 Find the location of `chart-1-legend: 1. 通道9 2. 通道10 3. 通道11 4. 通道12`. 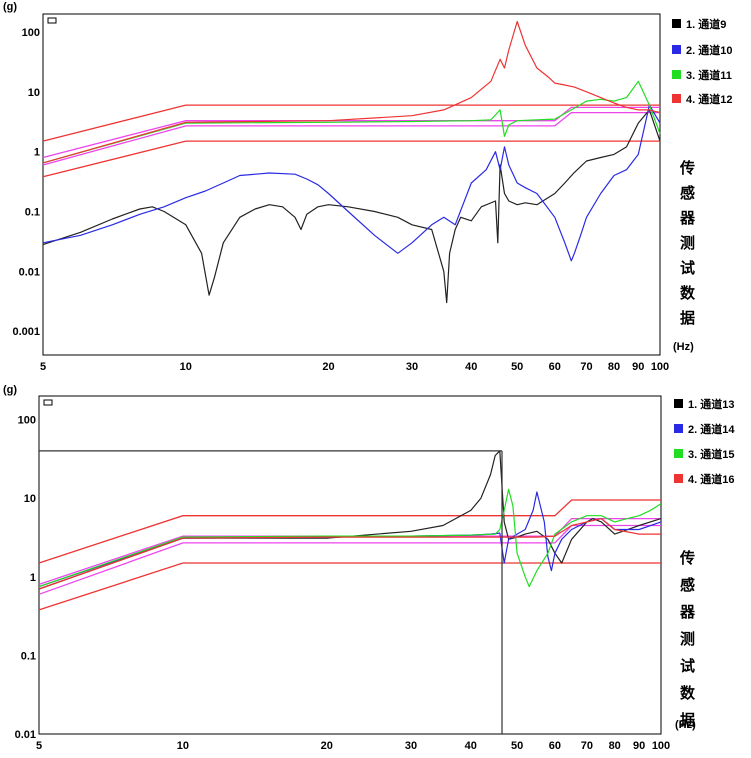

chart-1-legend: 1. 通道9 2. 通道10 3. 通道11 4. 通道12 is located at coordinates (702, 61).